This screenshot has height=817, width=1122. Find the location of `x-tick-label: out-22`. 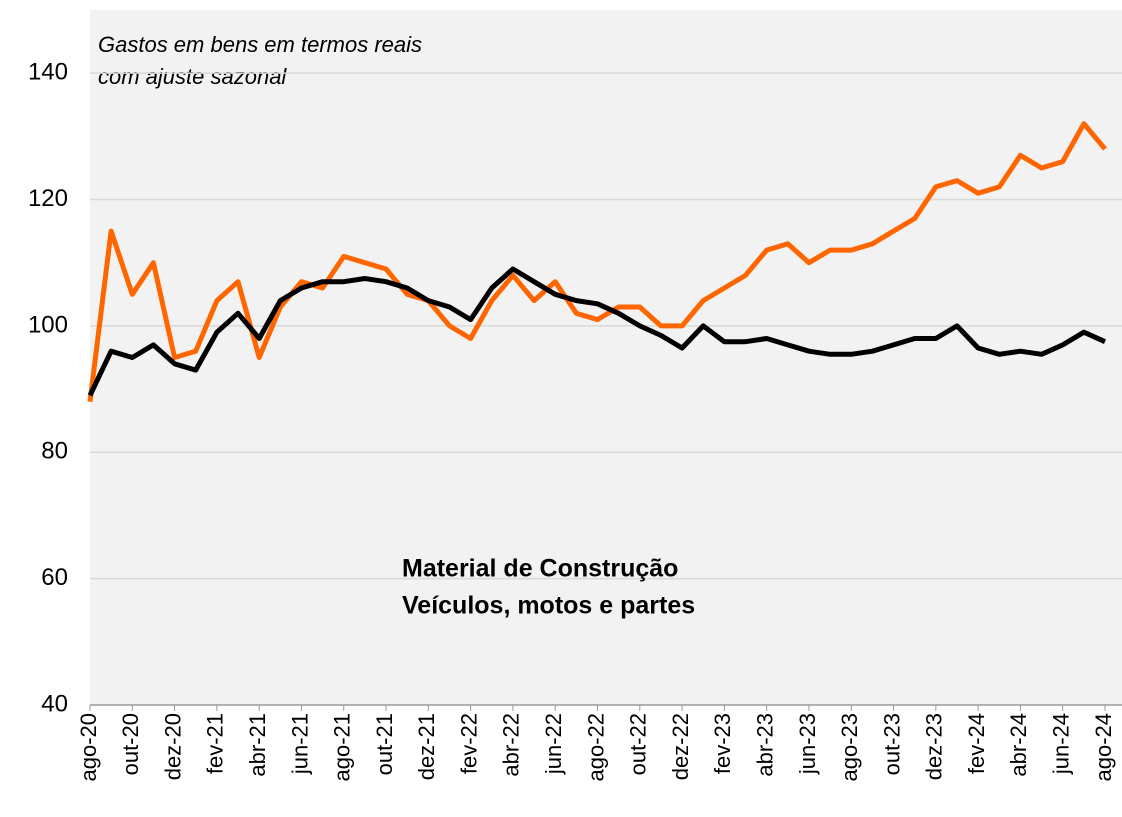

x-tick-label: out-22 is located at coordinates (638, 744).